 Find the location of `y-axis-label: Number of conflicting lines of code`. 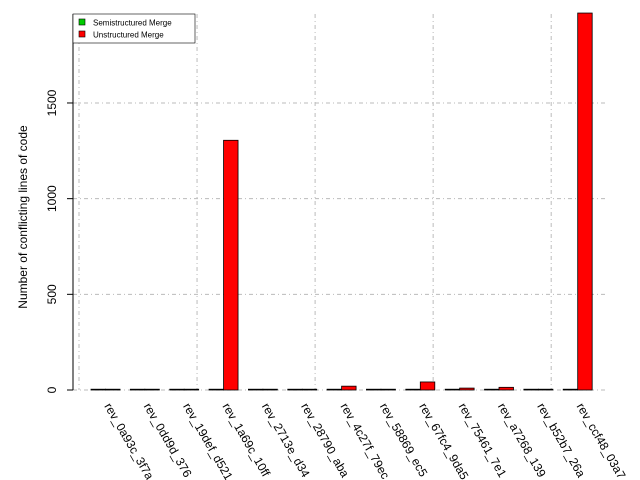

y-axis-label: Number of conflicting lines of code is located at coordinates (23, 217).